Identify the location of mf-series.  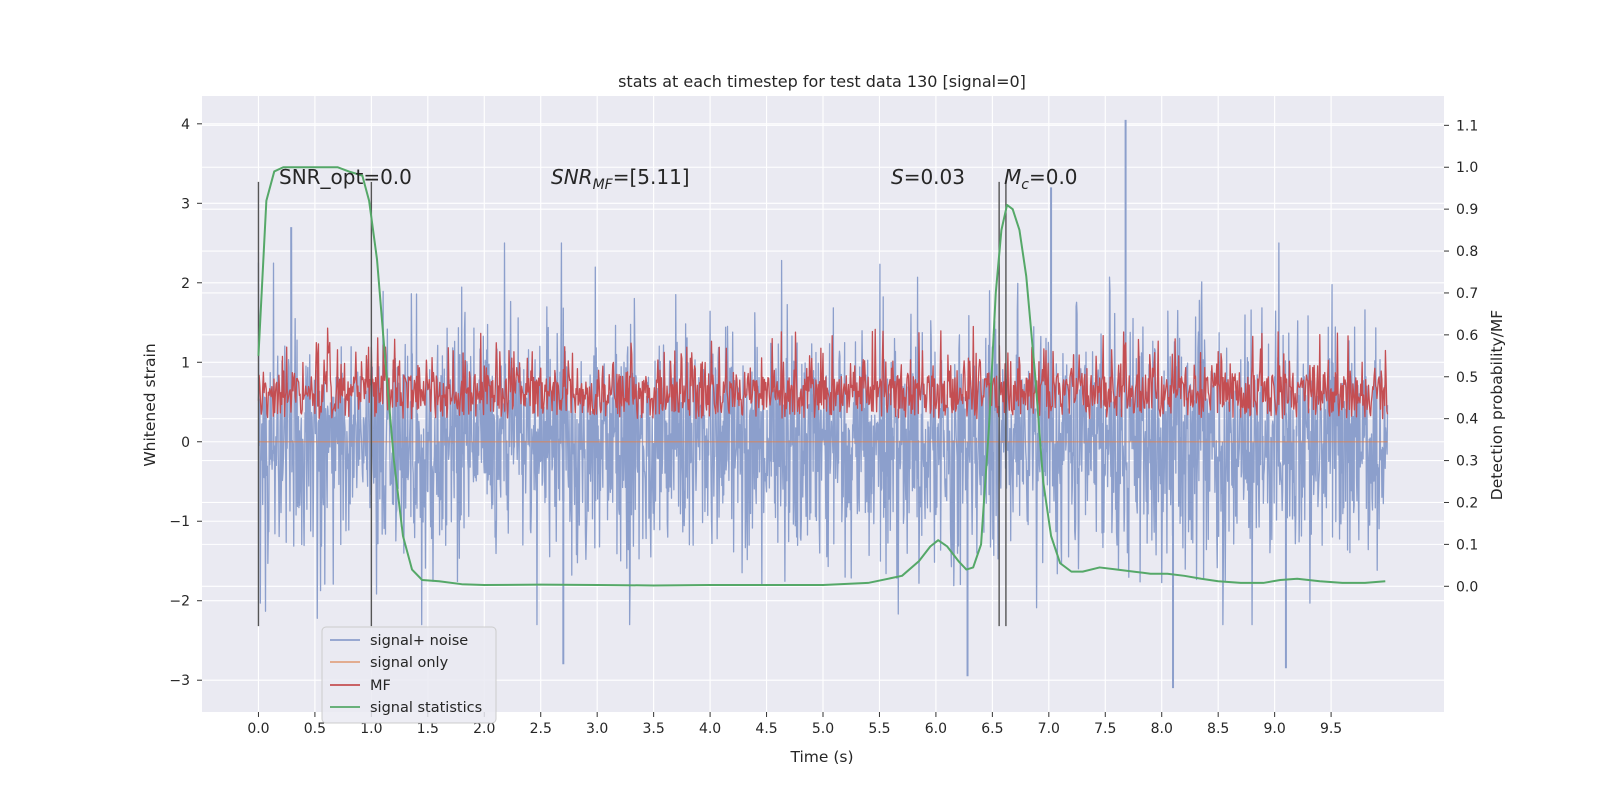
(823, 372).